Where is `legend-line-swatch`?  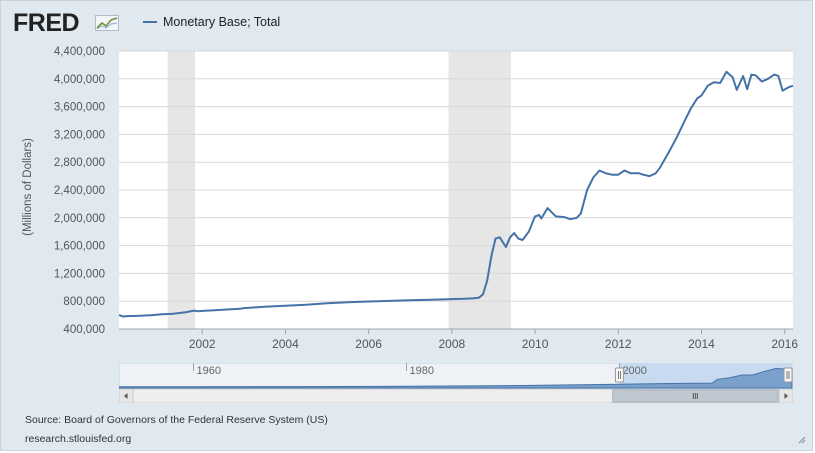 legend-line-swatch is located at coordinates (150, 21).